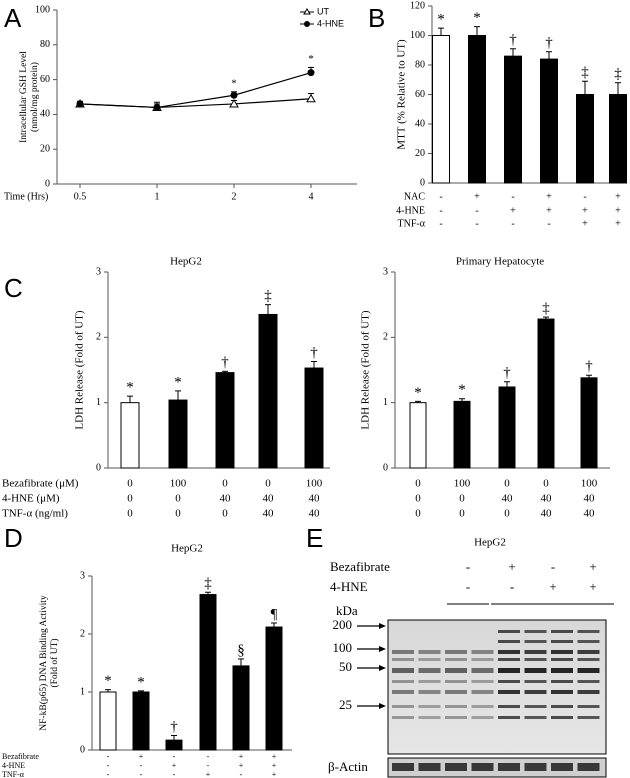 The width and height of the screenshot is (630, 778). I want to click on y-axis-label: Intracellular GSH Level, so click(24, 97).